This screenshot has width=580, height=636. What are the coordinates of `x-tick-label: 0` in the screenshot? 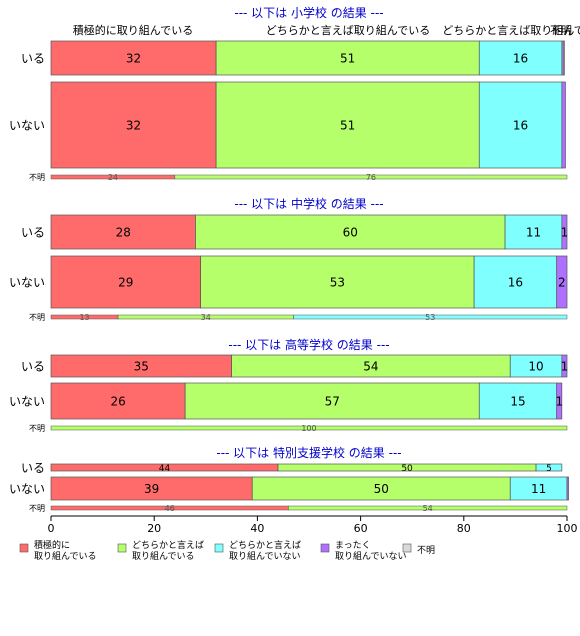 It's located at (51, 528).